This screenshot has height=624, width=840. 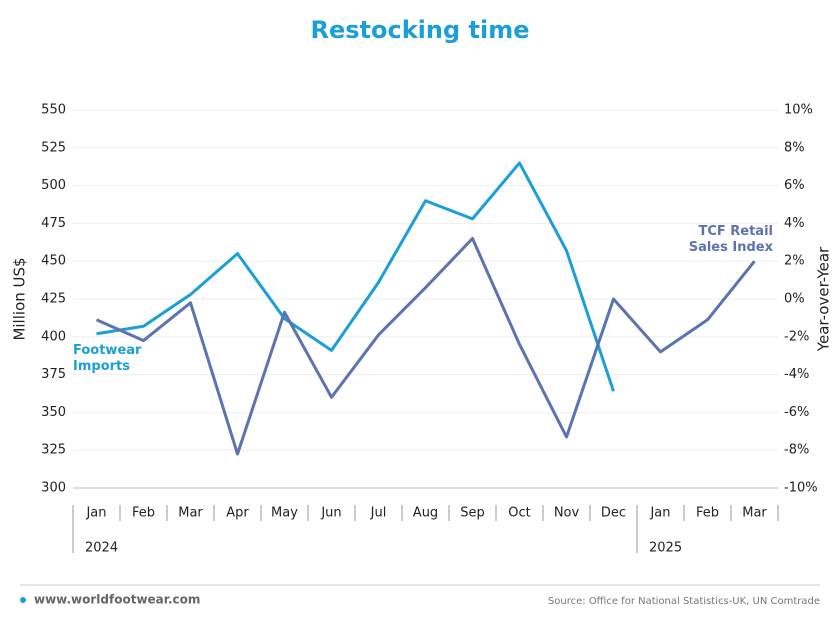 What do you see at coordinates (796, 412) in the screenshot?
I see `y2-tick-label: -6%` at bounding box center [796, 412].